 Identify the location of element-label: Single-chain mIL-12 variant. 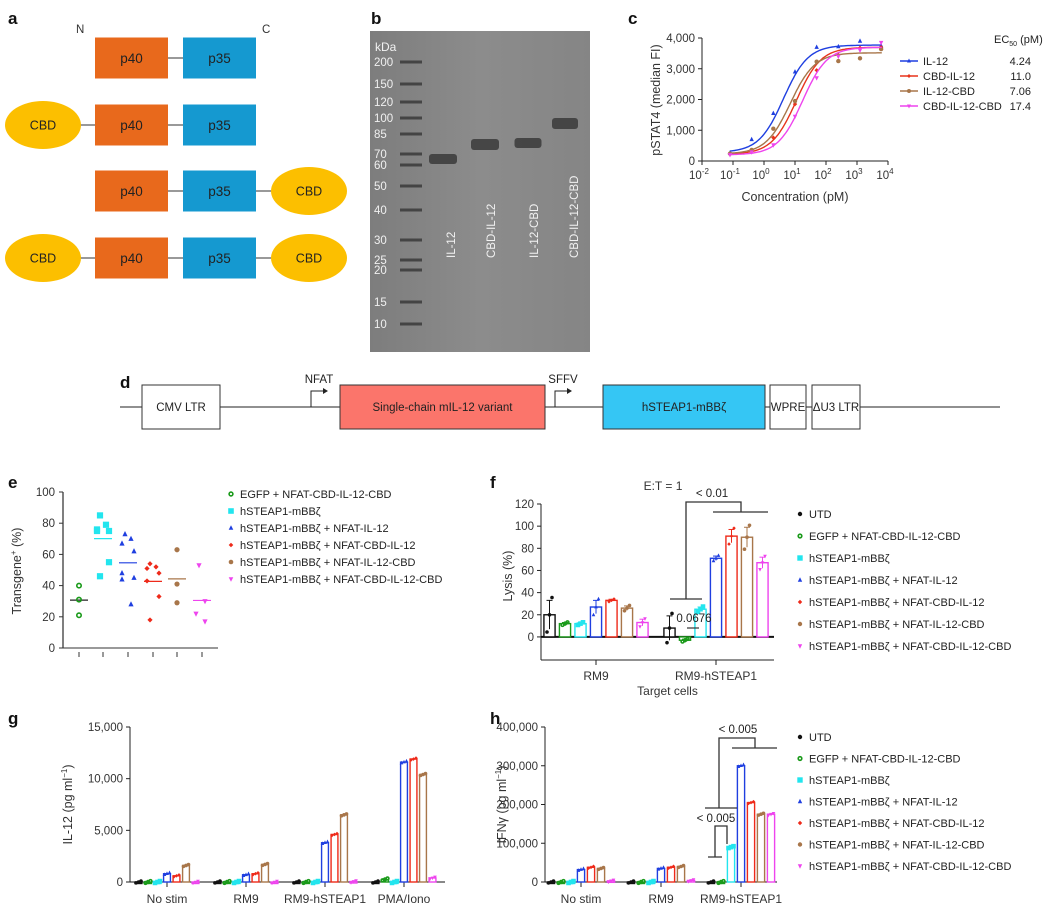
(443, 408).